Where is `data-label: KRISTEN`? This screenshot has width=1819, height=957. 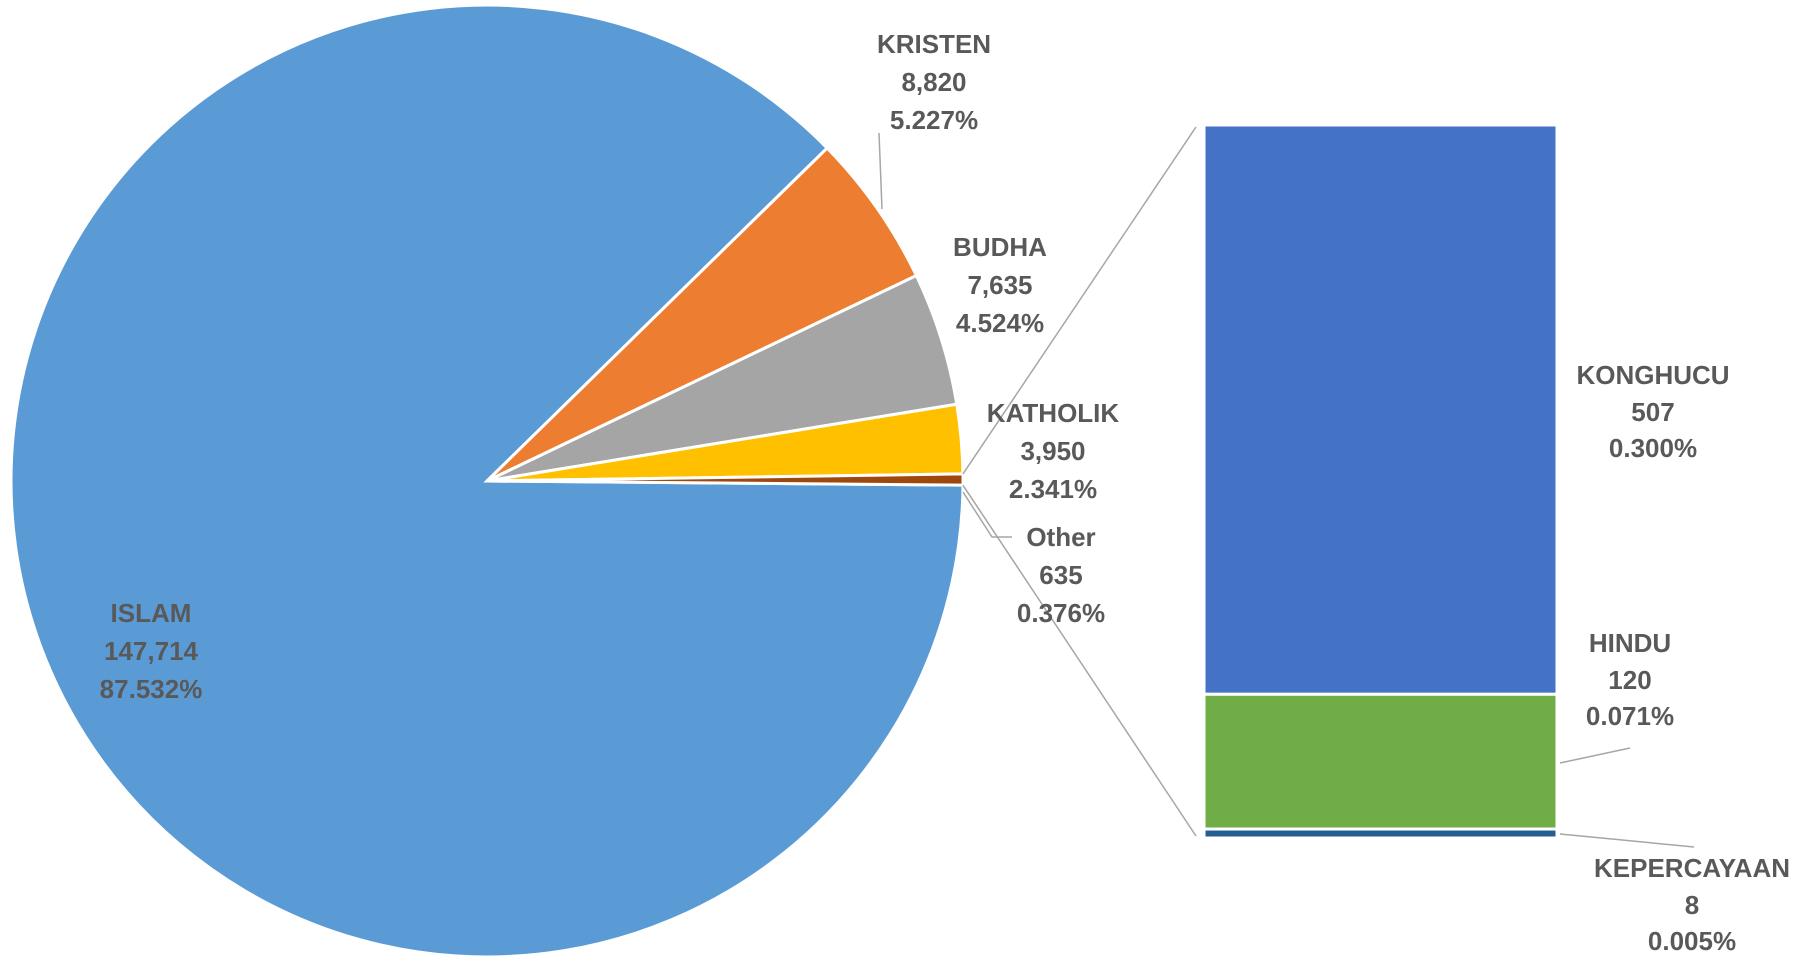 data-label: KRISTEN is located at coordinates (934, 44).